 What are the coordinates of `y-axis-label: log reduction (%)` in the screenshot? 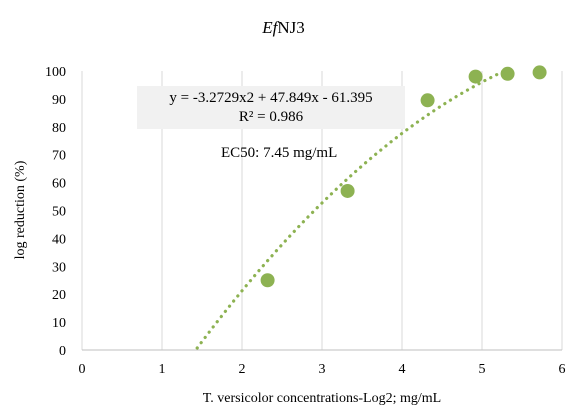 It's located at (20, 209).